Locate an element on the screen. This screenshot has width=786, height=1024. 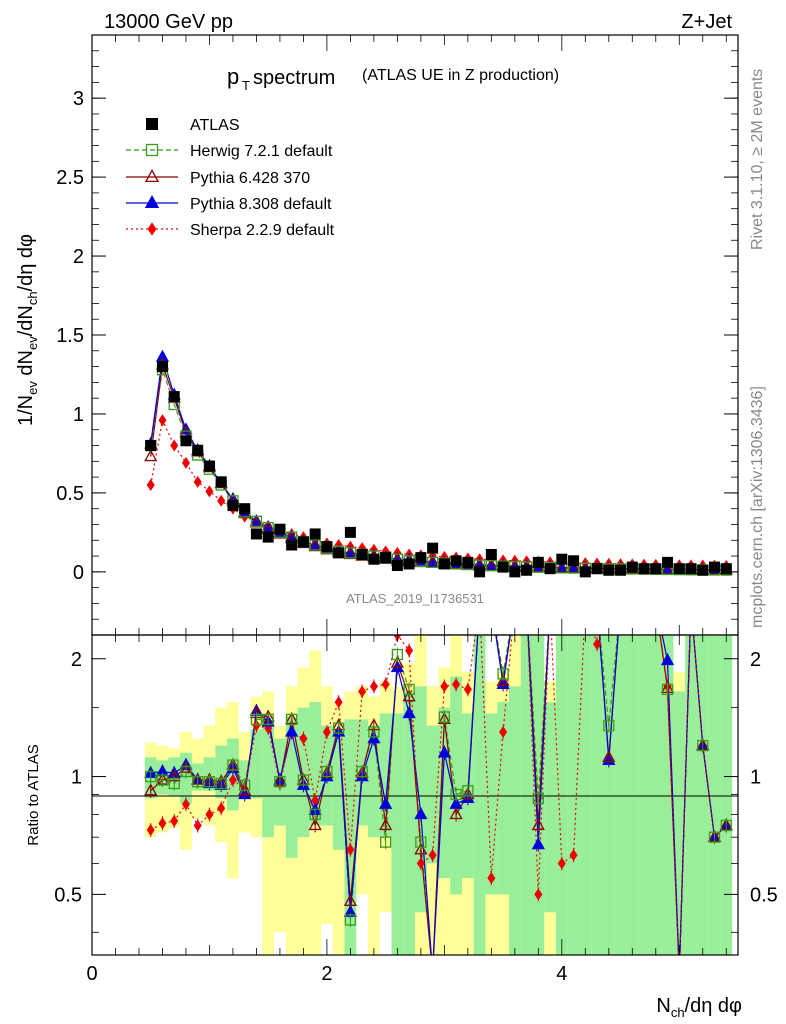
legend-marker is located at coordinates (152, 202).